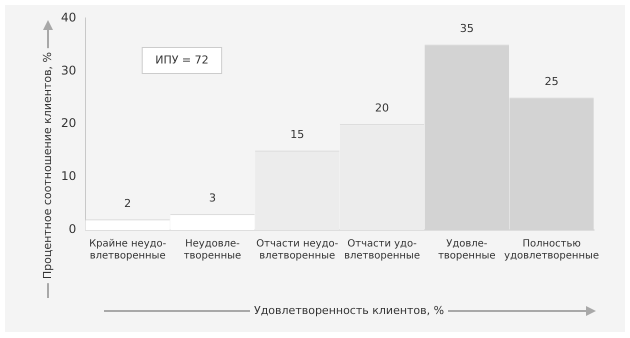 The image size is (630, 338). Describe the element at coordinates (349, 310) in the screenshot. I see `x-axis-title: Удовлетворенность клиентов, %` at that location.